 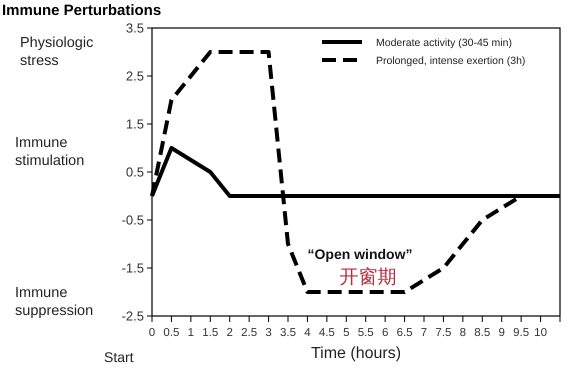 What do you see at coordinates (133, 220) in the screenshot?
I see `y-tick-label: -0.5` at bounding box center [133, 220].